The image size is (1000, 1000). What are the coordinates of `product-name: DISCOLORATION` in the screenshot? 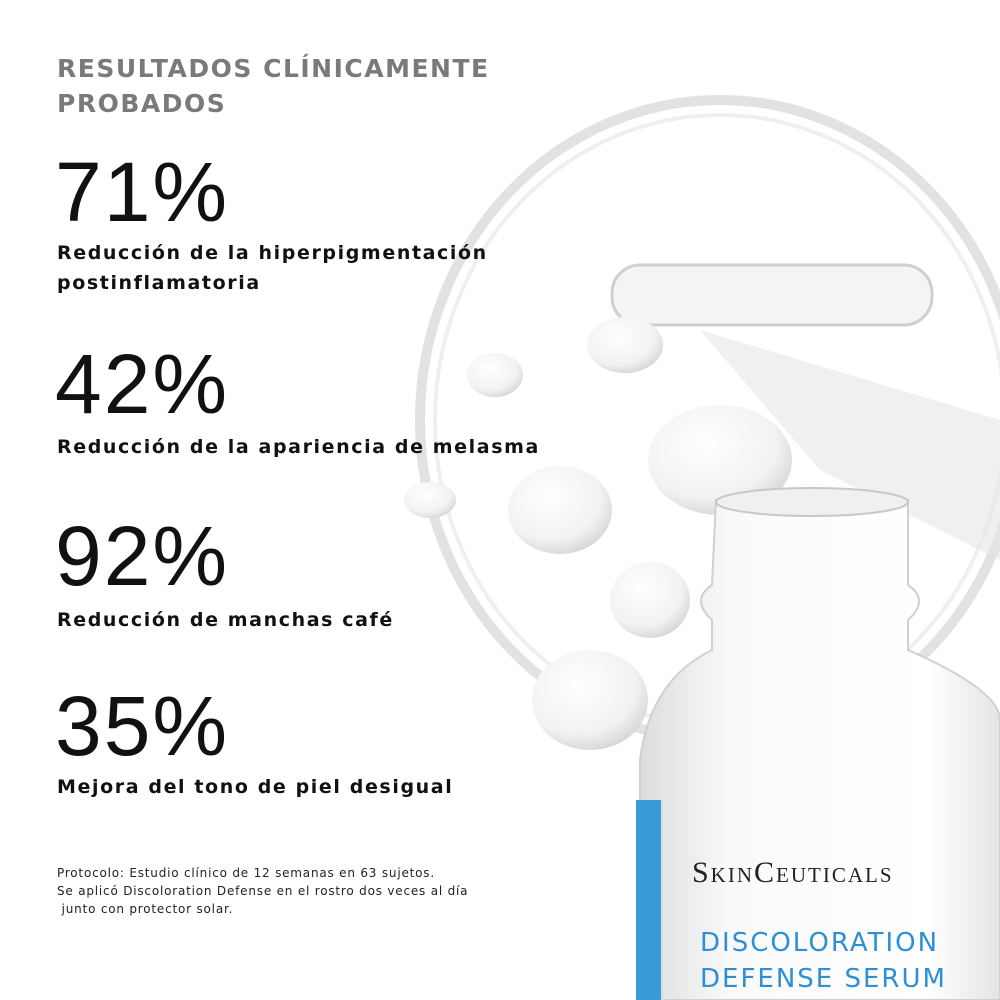 It's located at (820, 943).